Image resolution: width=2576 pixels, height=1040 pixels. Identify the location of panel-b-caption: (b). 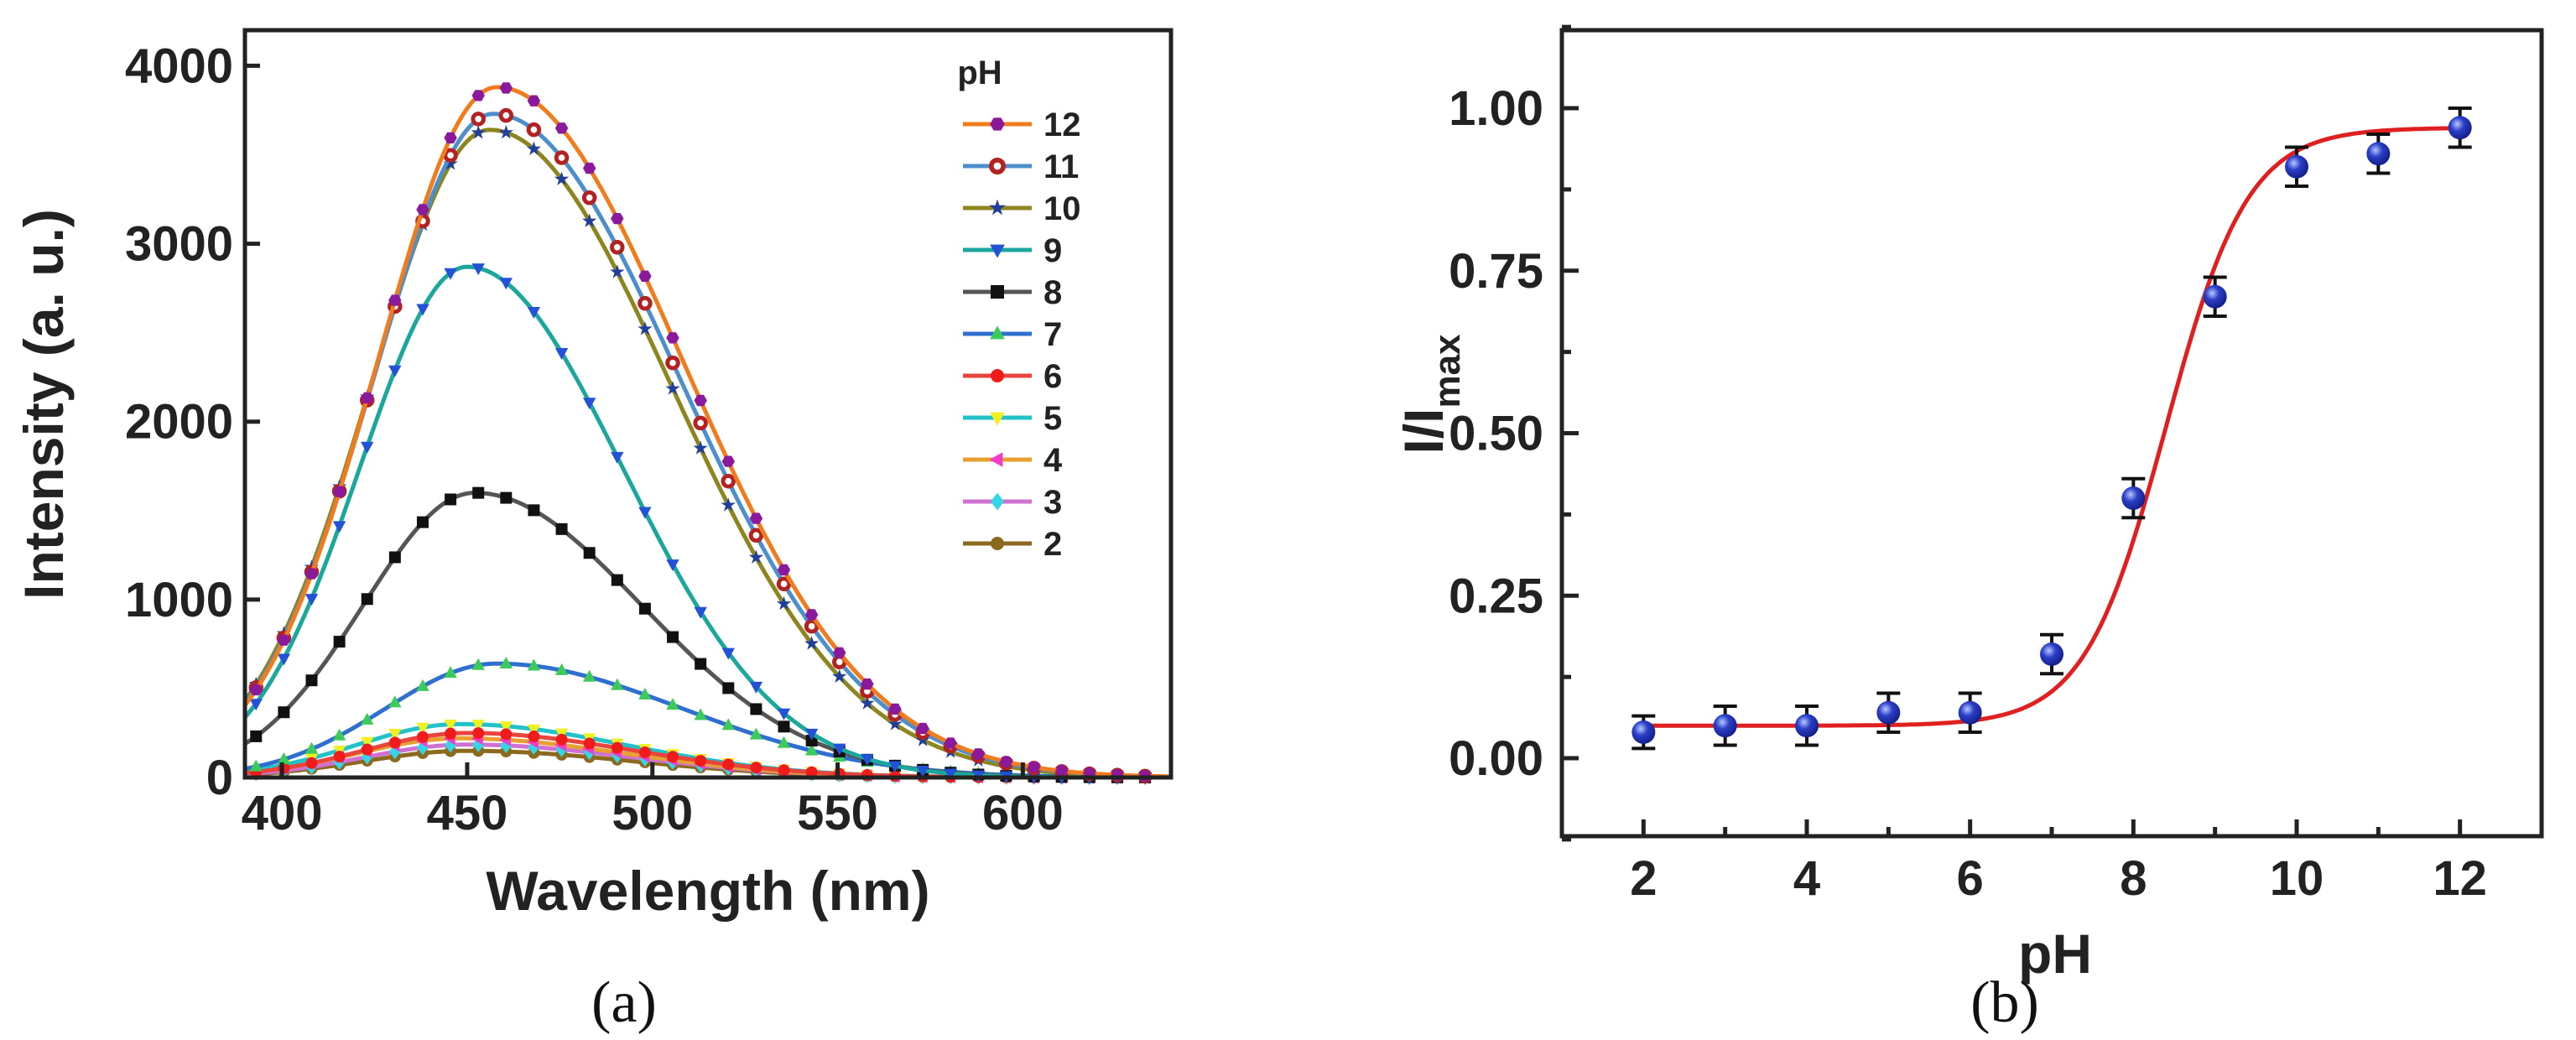
(2004, 1002).